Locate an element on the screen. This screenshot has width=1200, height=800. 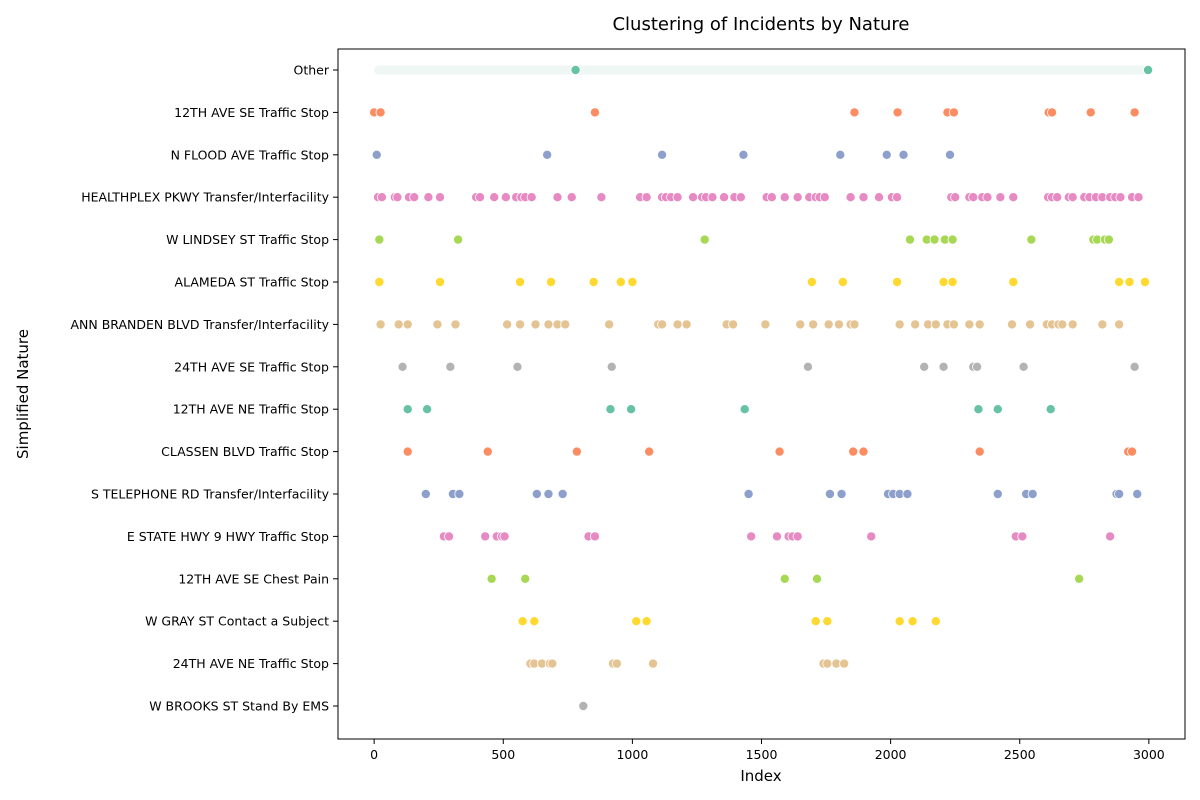
y-tick-label: ANN BRANDEN BLVD Transfer/Interfacility is located at coordinates (199, 324).